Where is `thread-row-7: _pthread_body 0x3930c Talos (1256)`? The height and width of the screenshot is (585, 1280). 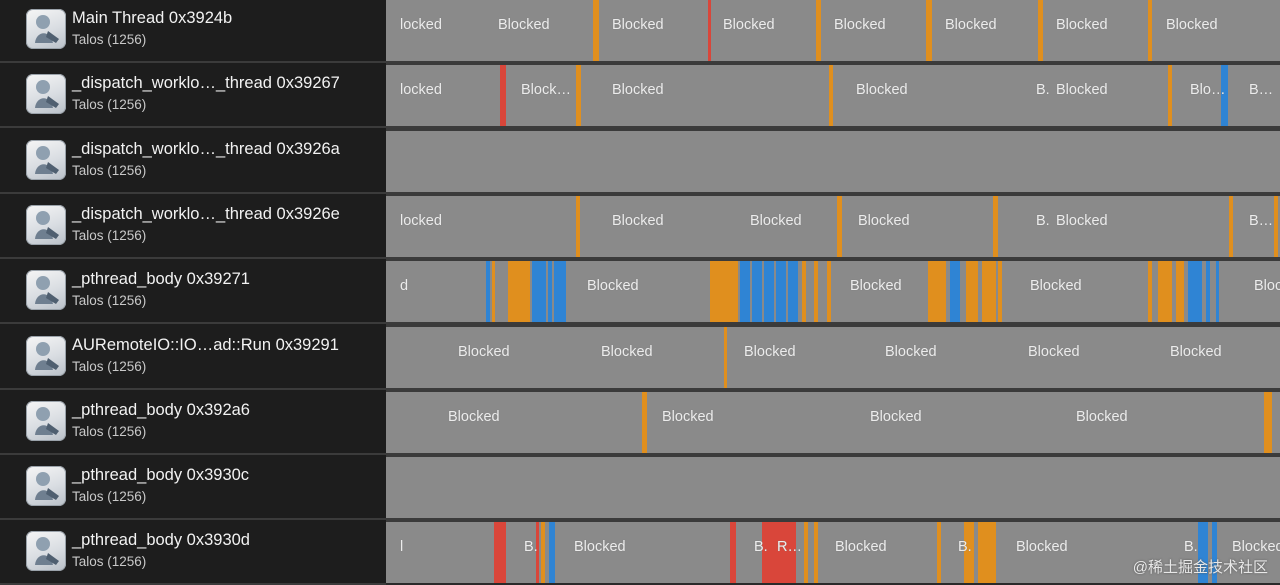
thread-row-7: _pthread_body 0x3930c Talos (1256) is located at coordinates (193, 488).